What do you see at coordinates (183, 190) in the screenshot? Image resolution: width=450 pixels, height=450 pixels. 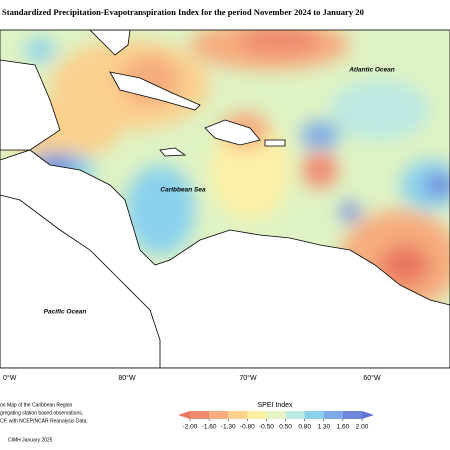 I see `sea-label: Caribbean Sea` at bounding box center [183, 190].